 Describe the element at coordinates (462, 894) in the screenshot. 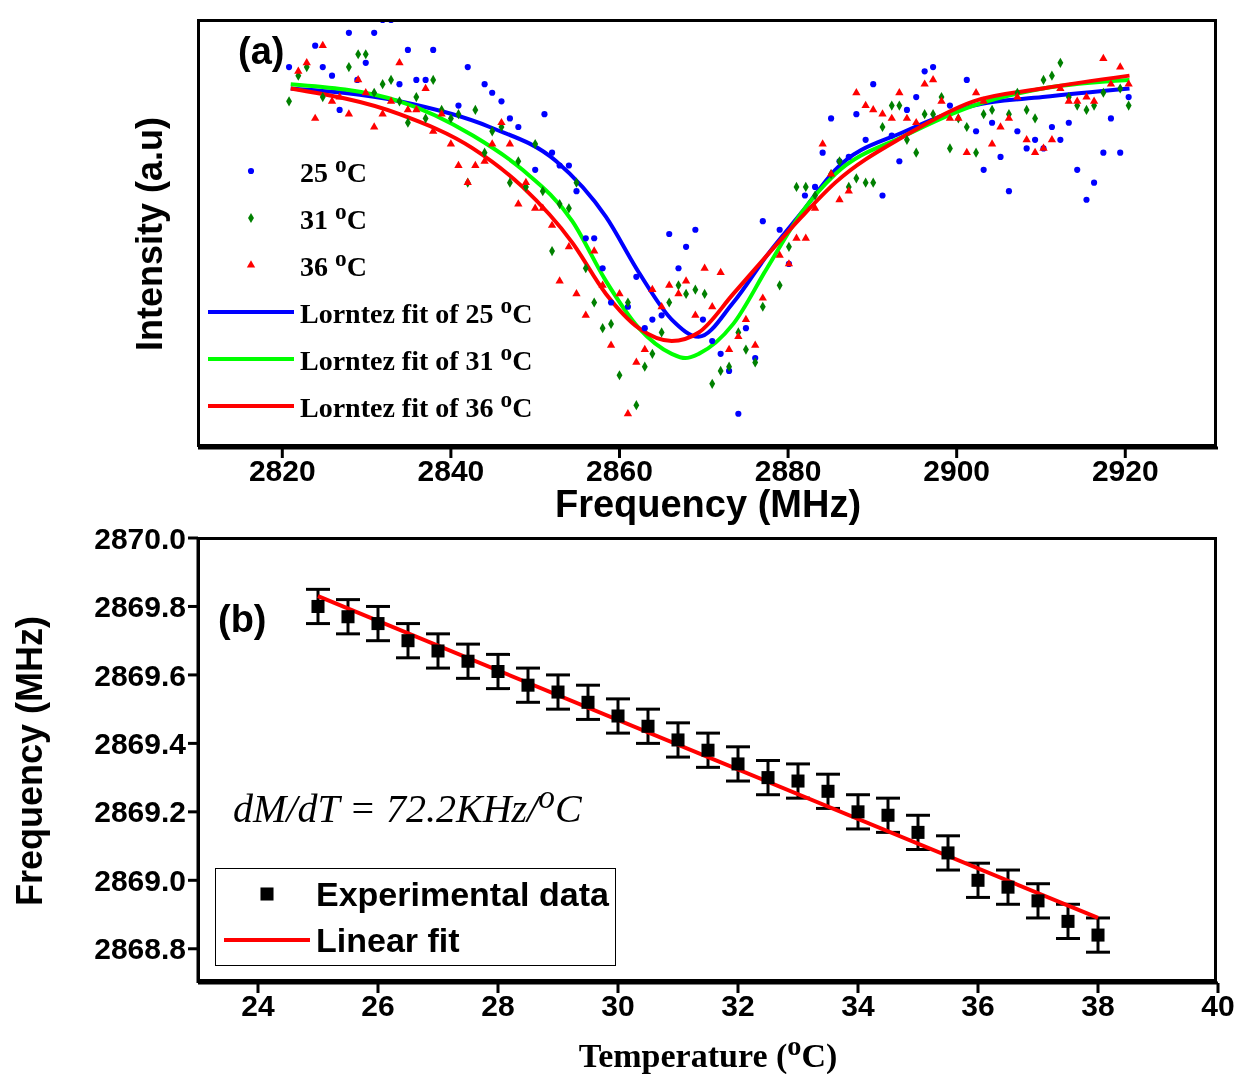

I see `legend-label: Experimental data` at that location.